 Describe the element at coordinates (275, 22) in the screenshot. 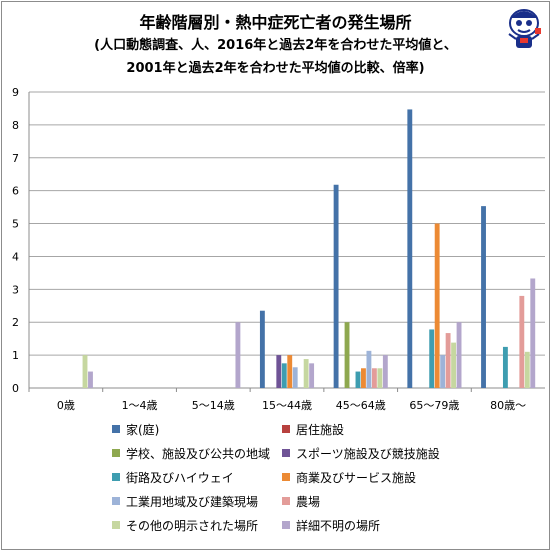

I see `chart-title: 年齢階層別・熱中症死亡者の発生場所` at that location.